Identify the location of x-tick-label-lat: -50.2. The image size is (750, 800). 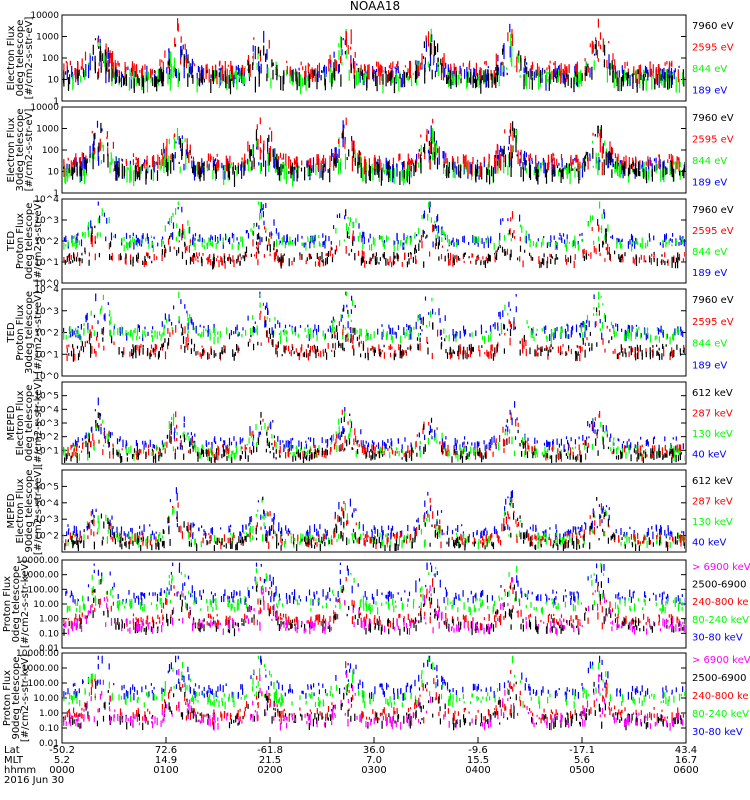
(62, 750).